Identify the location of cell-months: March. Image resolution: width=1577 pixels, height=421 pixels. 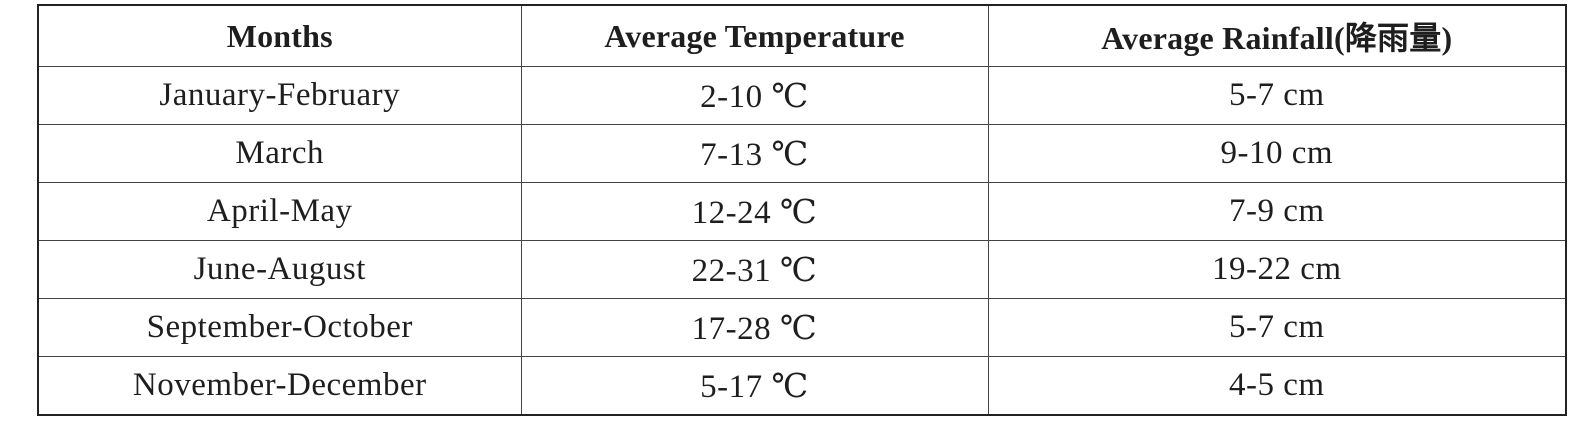
(279, 153).